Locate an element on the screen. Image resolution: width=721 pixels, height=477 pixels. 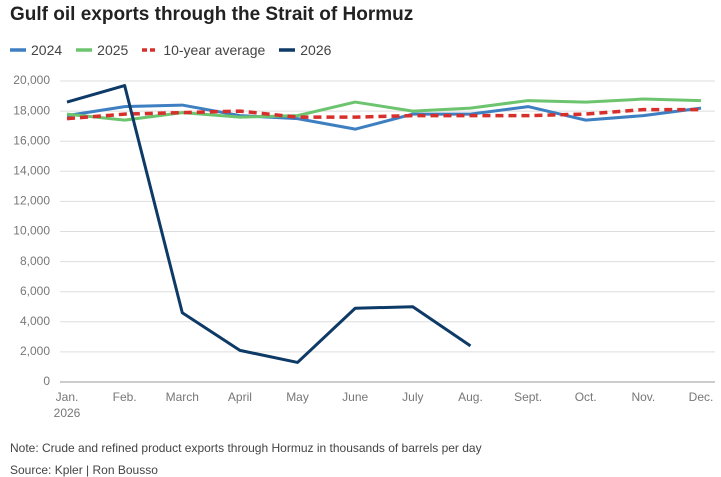
legend-item: 2026 is located at coordinates (305, 50).